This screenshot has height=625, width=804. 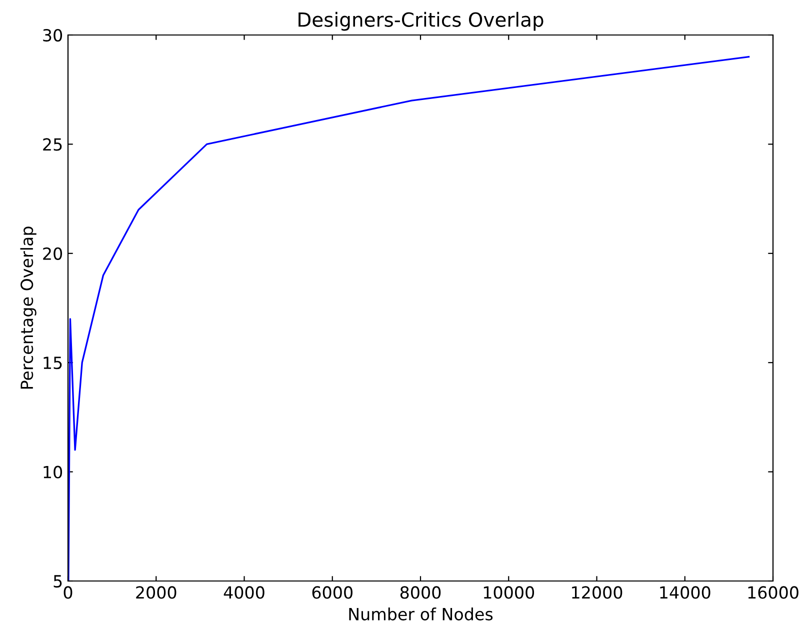 I want to click on y-tick-label: 5, so click(x=58, y=581).